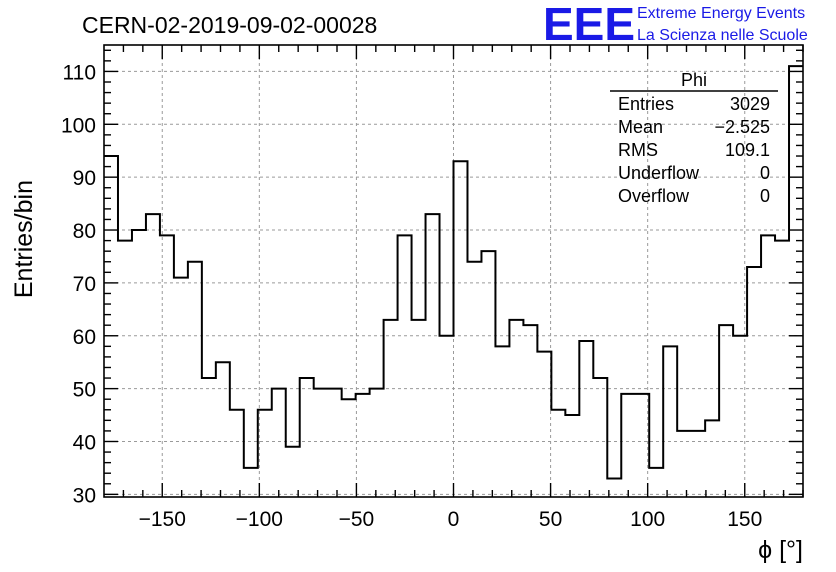  What do you see at coordinates (454, 519) in the screenshot?
I see `x-tick-label: 0` at bounding box center [454, 519].